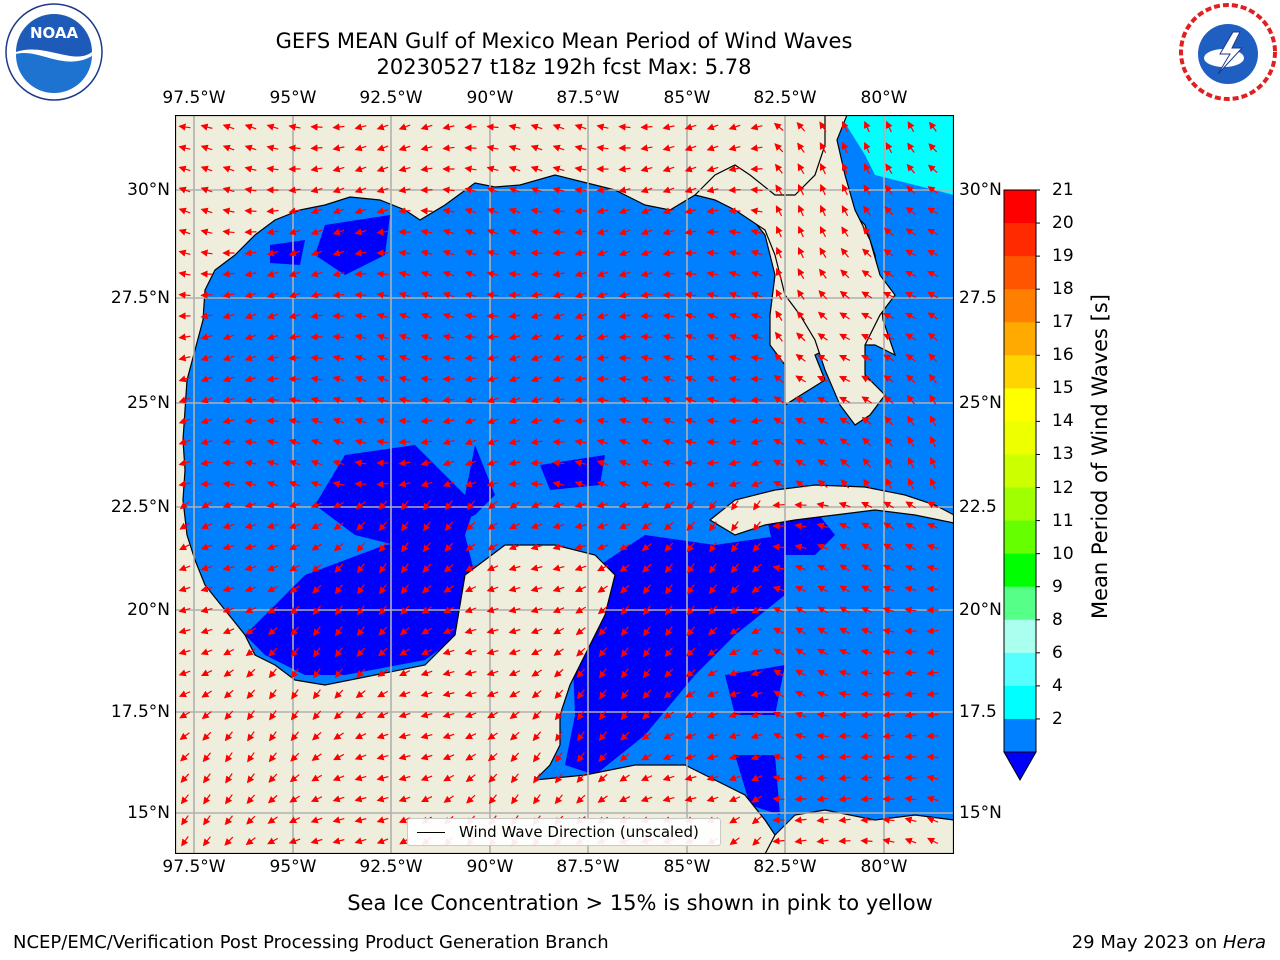  What do you see at coordinates (1063, 223) in the screenshot?
I see `colorbar-tick-label: 20` at bounding box center [1063, 223].